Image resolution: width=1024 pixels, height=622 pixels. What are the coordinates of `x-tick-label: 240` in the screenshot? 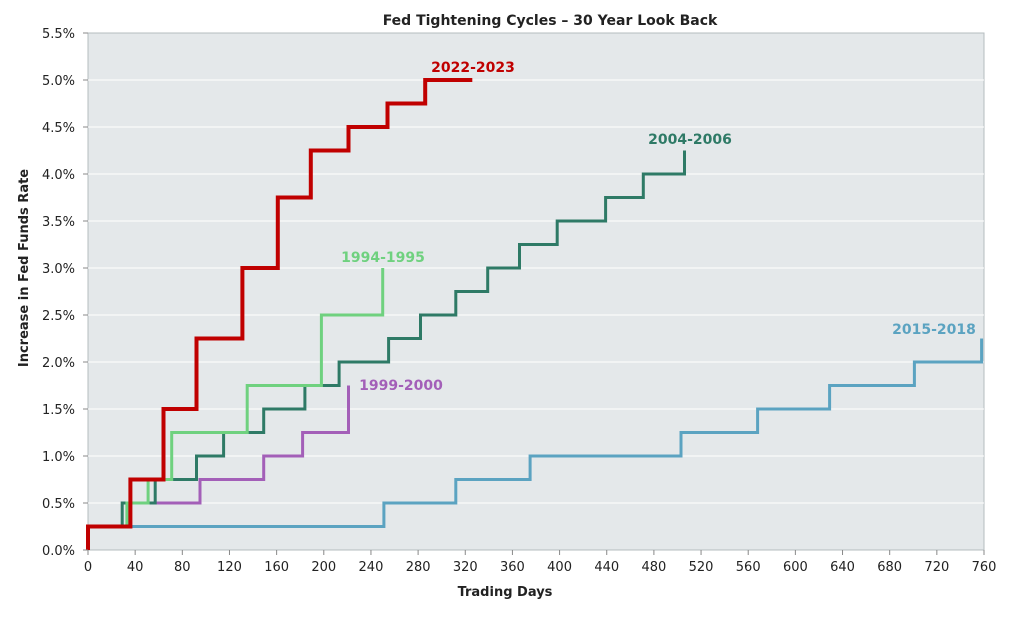 It's located at (371, 567).